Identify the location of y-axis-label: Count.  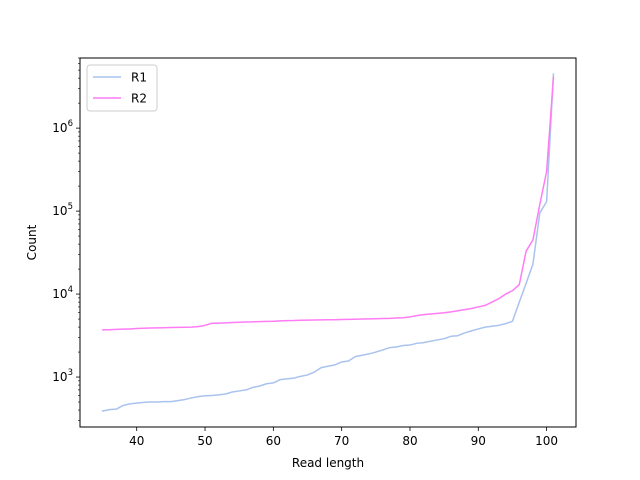
(32, 242).